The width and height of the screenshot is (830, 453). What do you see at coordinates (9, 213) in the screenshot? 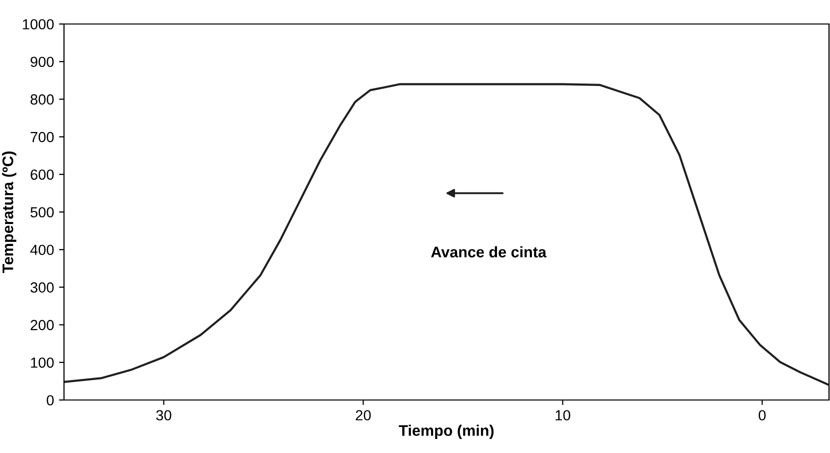
I see `y-axis-title: Temperatura (ºC)` at bounding box center [9, 213].